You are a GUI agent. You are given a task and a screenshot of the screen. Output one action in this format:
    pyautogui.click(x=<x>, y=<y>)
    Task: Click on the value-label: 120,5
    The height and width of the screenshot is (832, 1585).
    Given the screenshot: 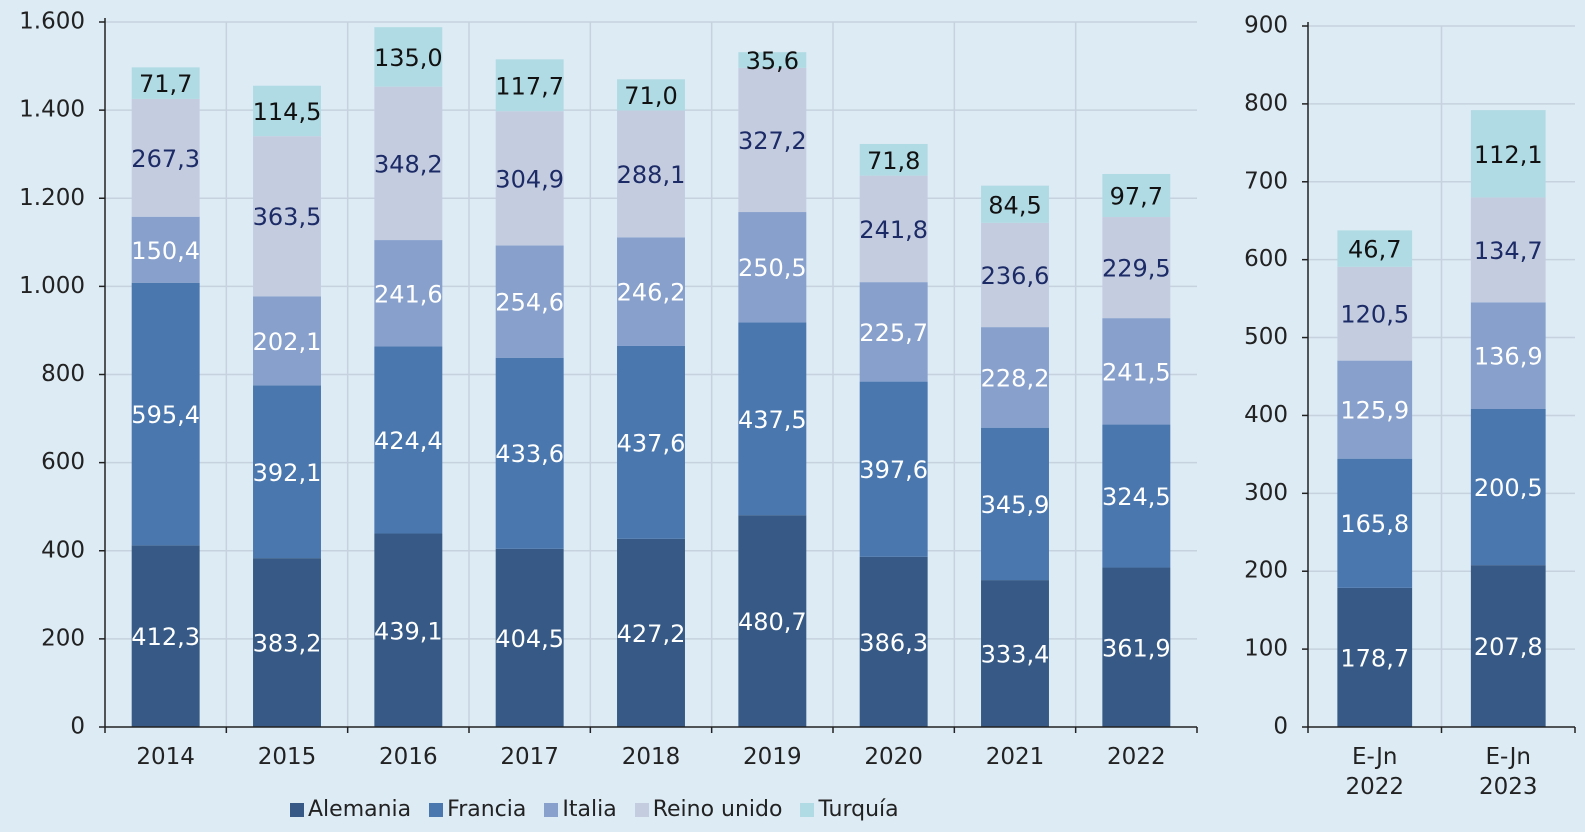 What is the action you would take?
    pyautogui.click(x=1374, y=315)
    